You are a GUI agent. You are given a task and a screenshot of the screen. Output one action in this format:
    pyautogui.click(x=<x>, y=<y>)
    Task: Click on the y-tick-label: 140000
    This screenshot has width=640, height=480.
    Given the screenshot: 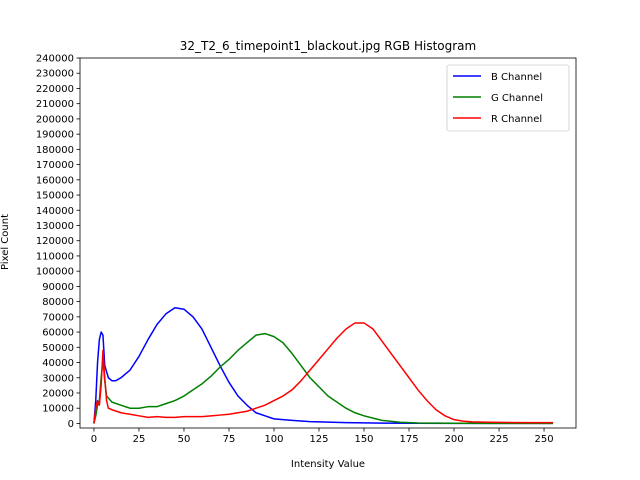 What is the action you would take?
    pyautogui.click(x=55, y=211)
    